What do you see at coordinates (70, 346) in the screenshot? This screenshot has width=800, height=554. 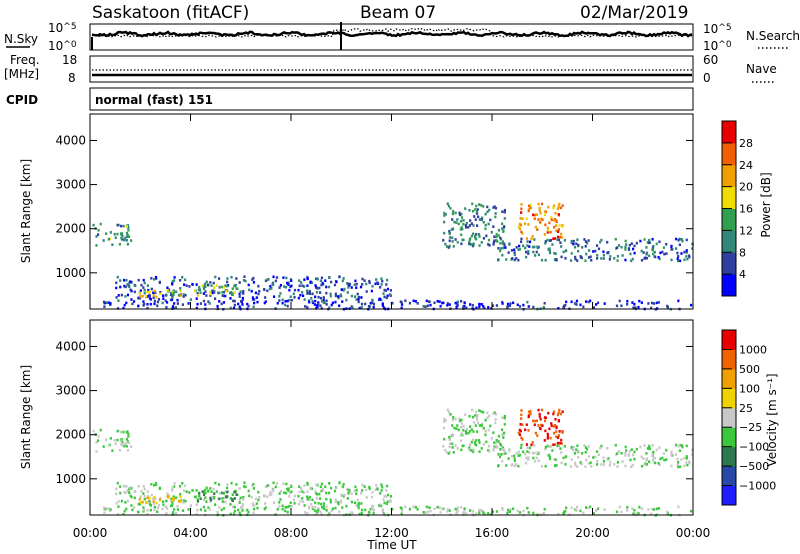 I see `y-tick-label: 4000` at bounding box center [70, 346].